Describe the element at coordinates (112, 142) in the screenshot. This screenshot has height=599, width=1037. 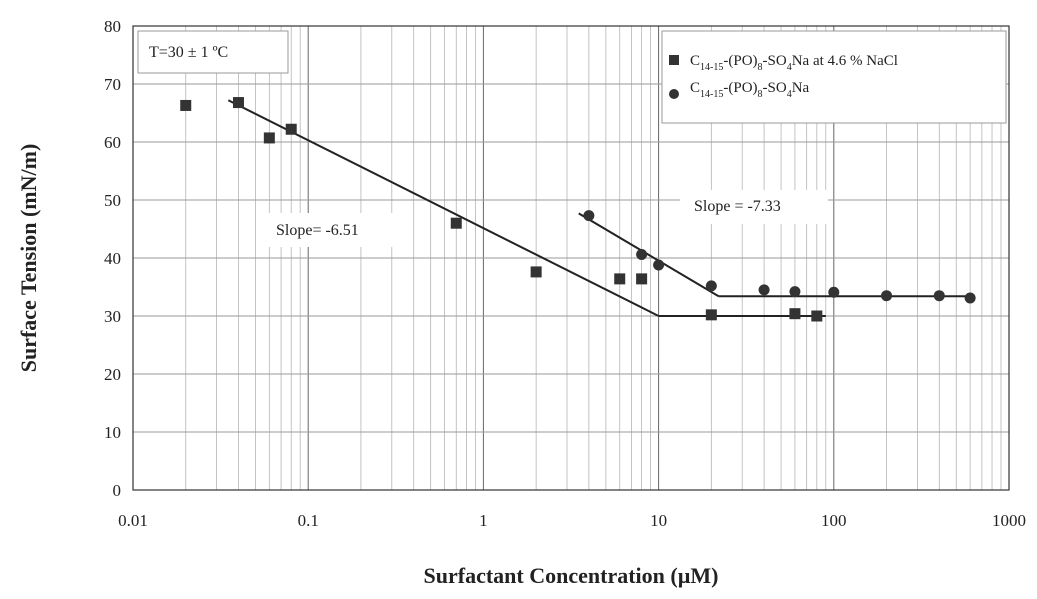
I see `y-tick-label: 60` at that location.